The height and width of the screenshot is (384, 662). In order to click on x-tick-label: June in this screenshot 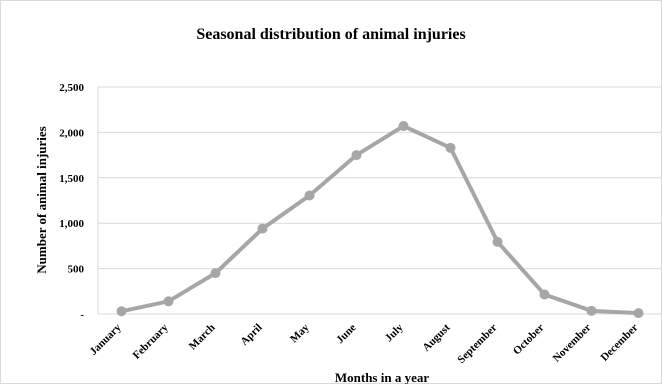, I will do `click(346, 334)`.